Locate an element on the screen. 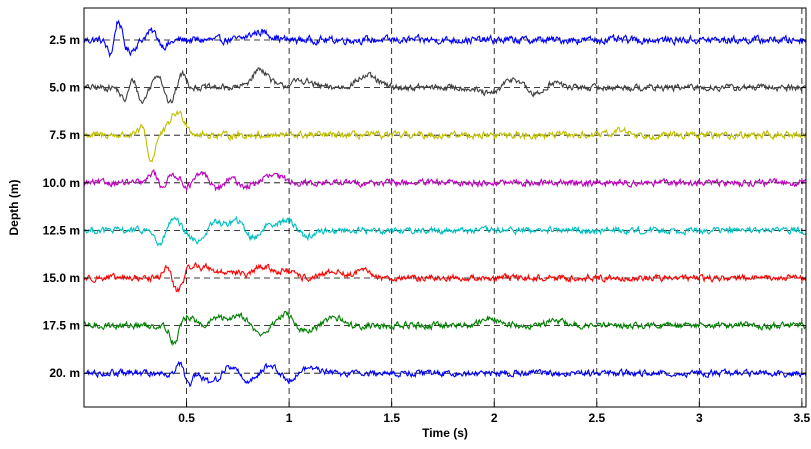 This screenshot has width=811, height=449. x-tick-label: 2.5 is located at coordinates (596, 418).